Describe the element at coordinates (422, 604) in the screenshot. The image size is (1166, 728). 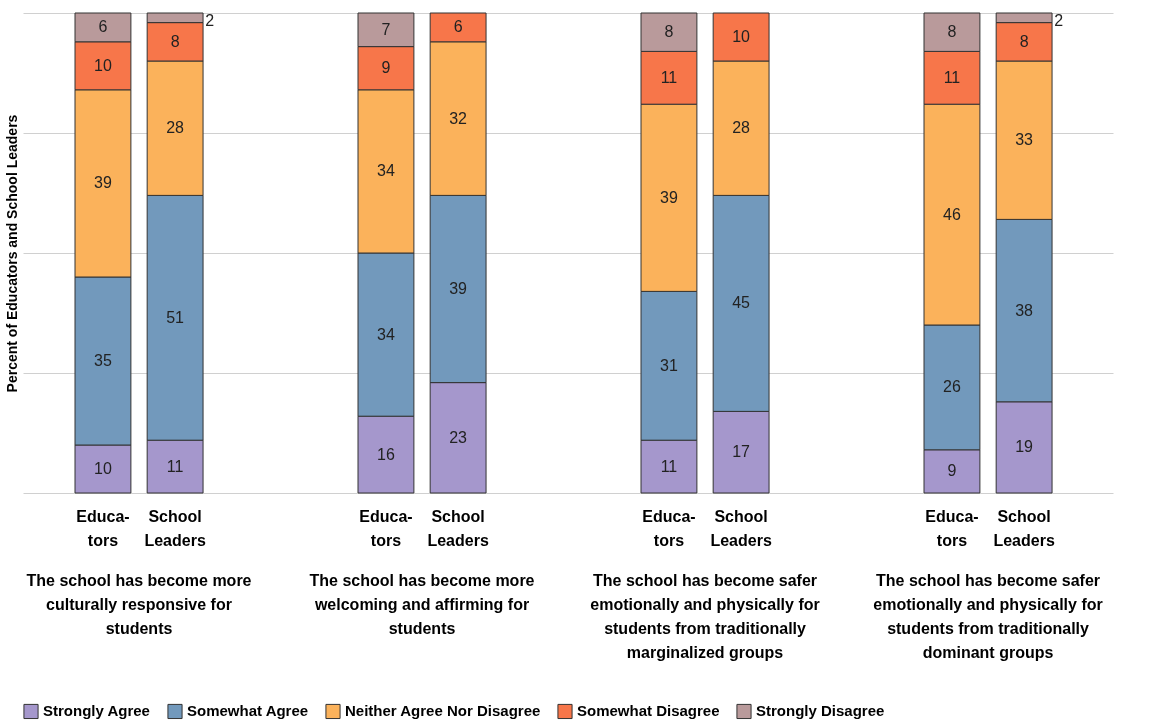
I see `text: The school has become more welcoming and affirming for students` at that location.